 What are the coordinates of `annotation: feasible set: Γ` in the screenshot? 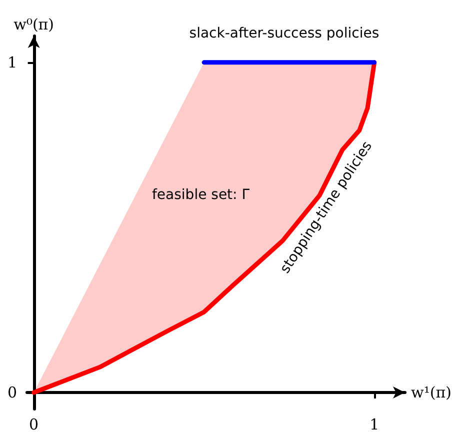 It's located at (201, 195).